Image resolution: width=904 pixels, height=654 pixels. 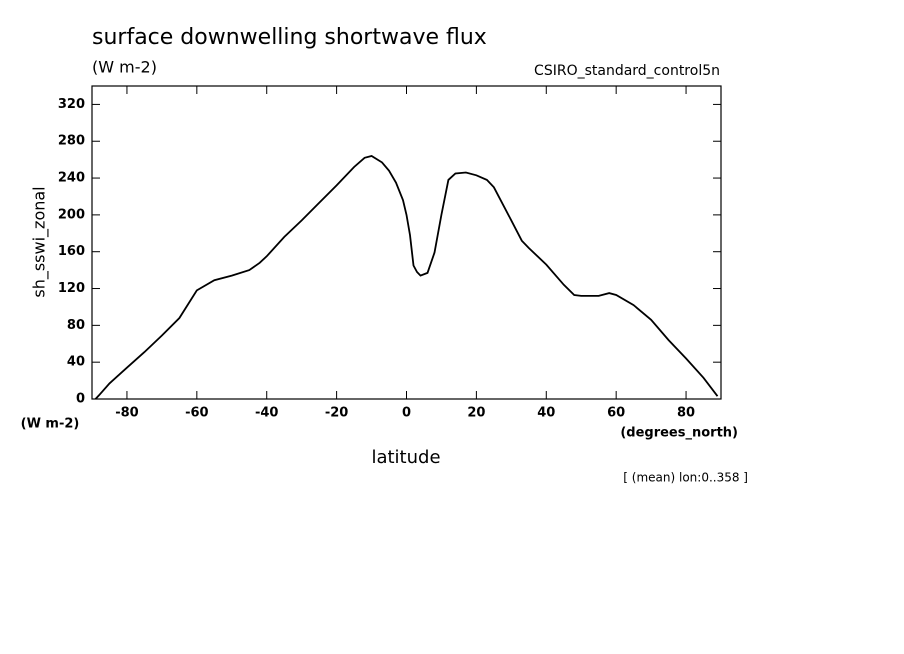 What do you see at coordinates (71, 214) in the screenshot?
I see `y-tick-label: 200` at bounding box center [71, 214].